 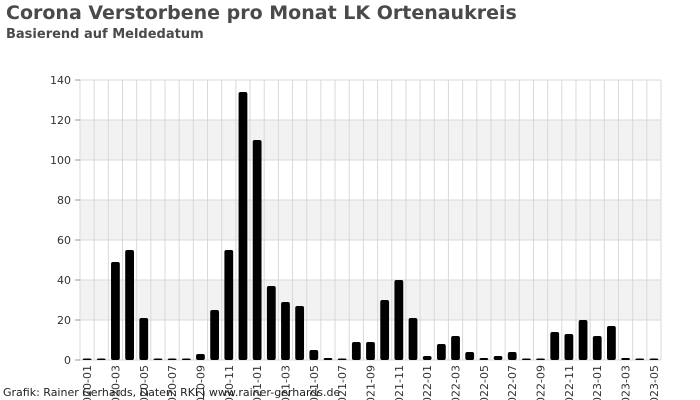 I want to click on y-tick-label: 100, so click(x=60, y=160).